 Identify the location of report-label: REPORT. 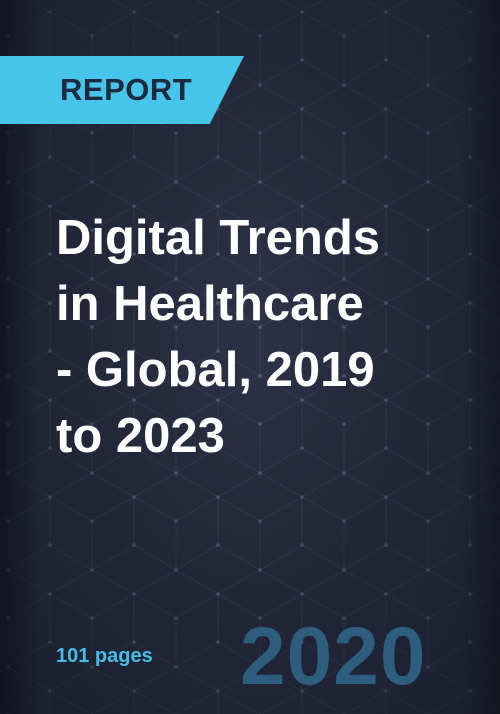
(126, 89).